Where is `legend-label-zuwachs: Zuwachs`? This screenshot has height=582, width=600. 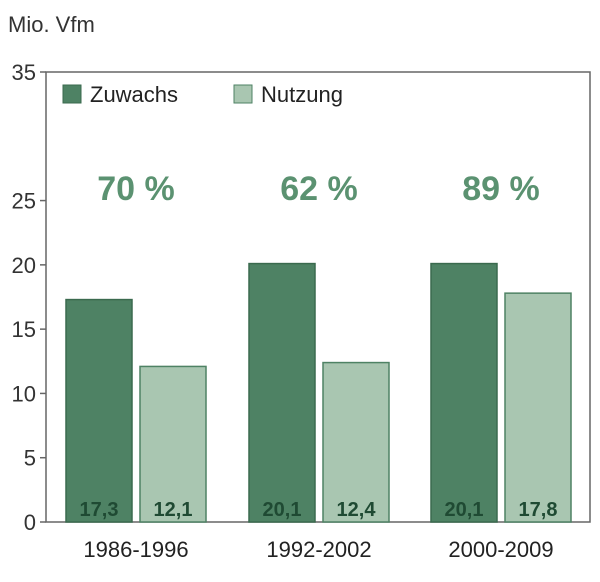 legend-label-zuwachs: Zuwachs is located at coordinates (134, 94).